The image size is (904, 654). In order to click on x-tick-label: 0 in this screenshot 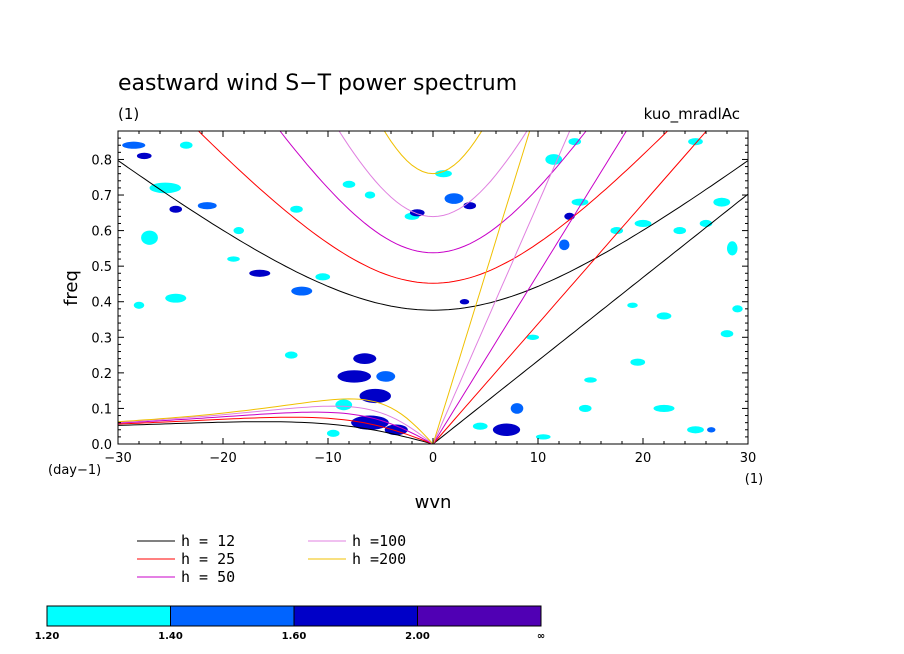, I will do `click(433, 458)`.